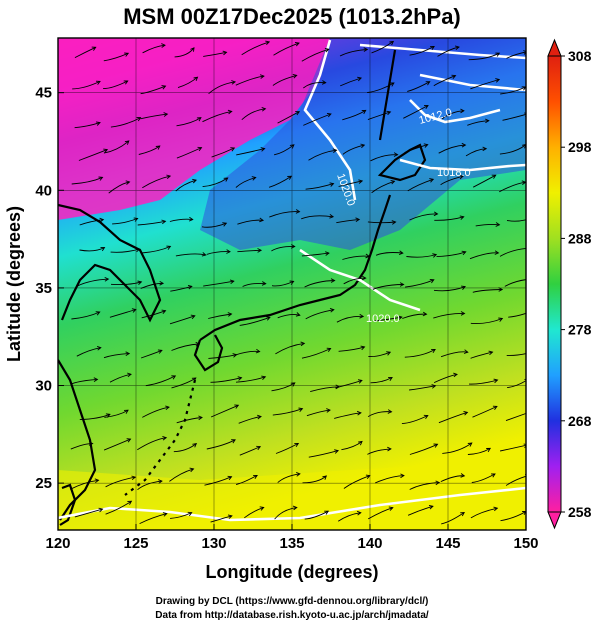  I want to click on x-tick-label: 130, so click(213, 543).